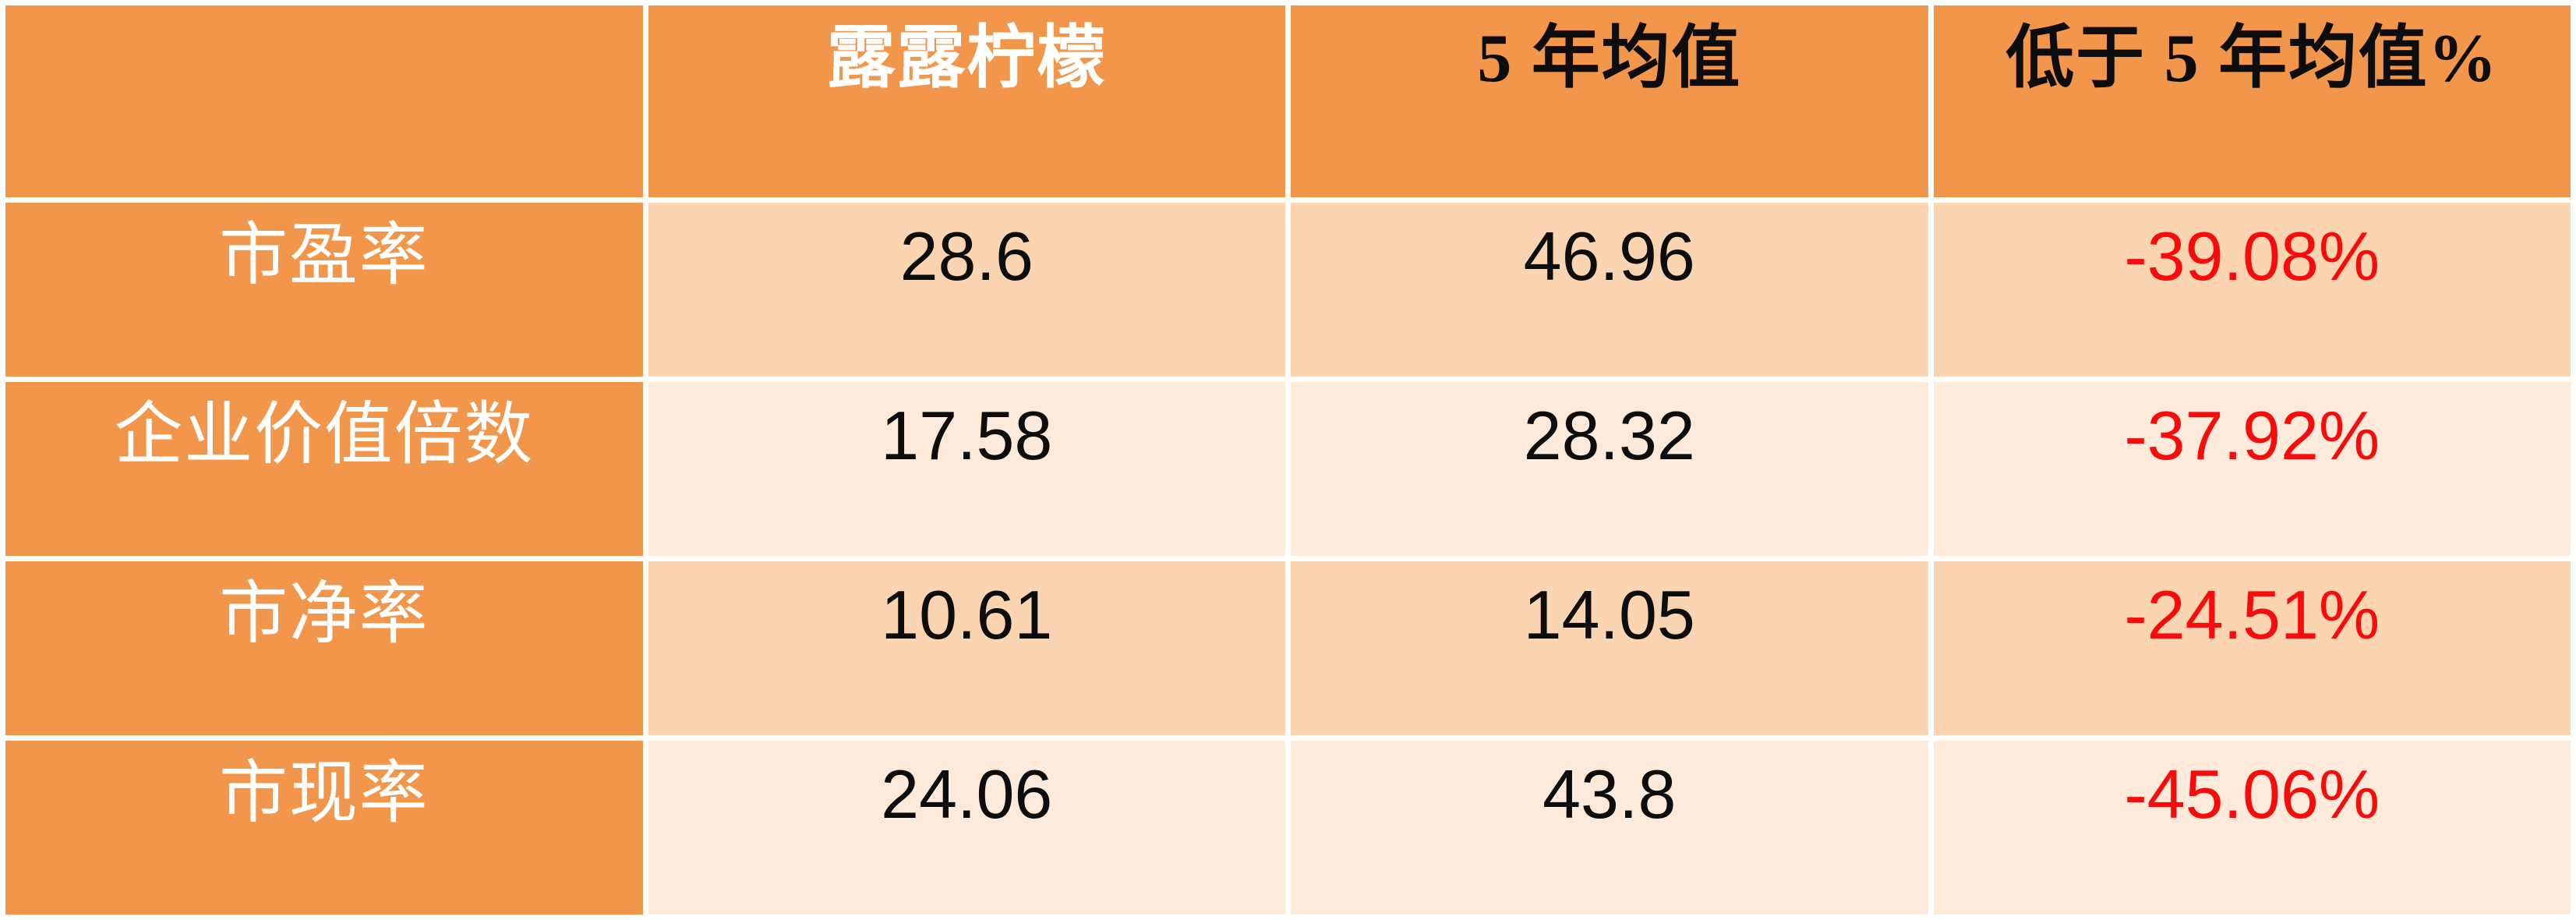  Describe the element at coordinates (966, 828) in the screenshot. I see `value-cell-pcf-company: 24.06` at that location.